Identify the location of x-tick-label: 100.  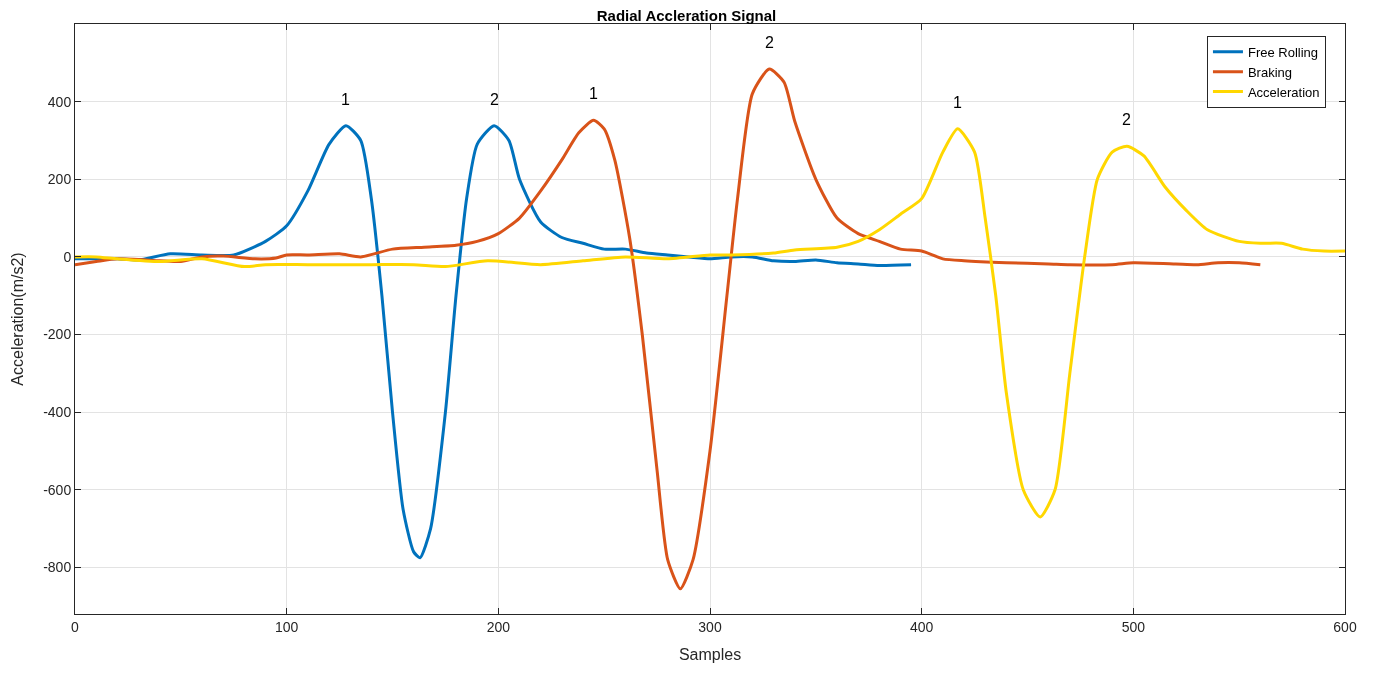
(286, 626).